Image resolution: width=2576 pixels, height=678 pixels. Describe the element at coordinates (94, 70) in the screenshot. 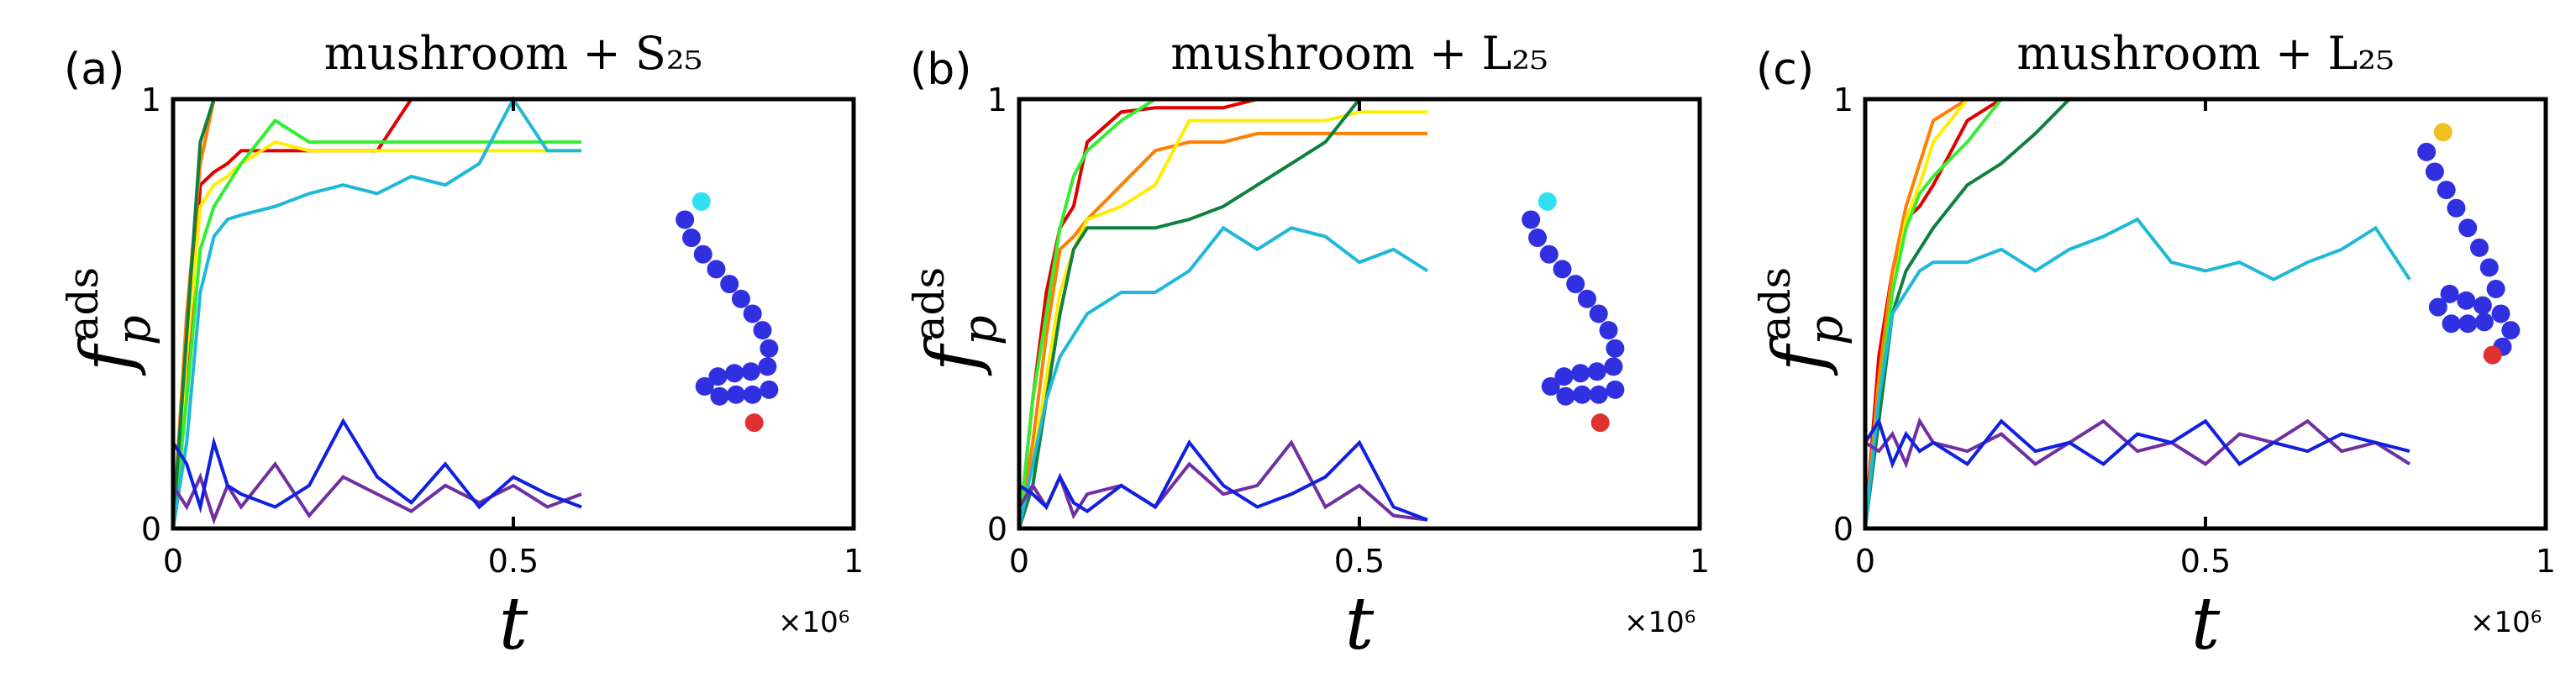

I see `panel-label: (a)` at that location.